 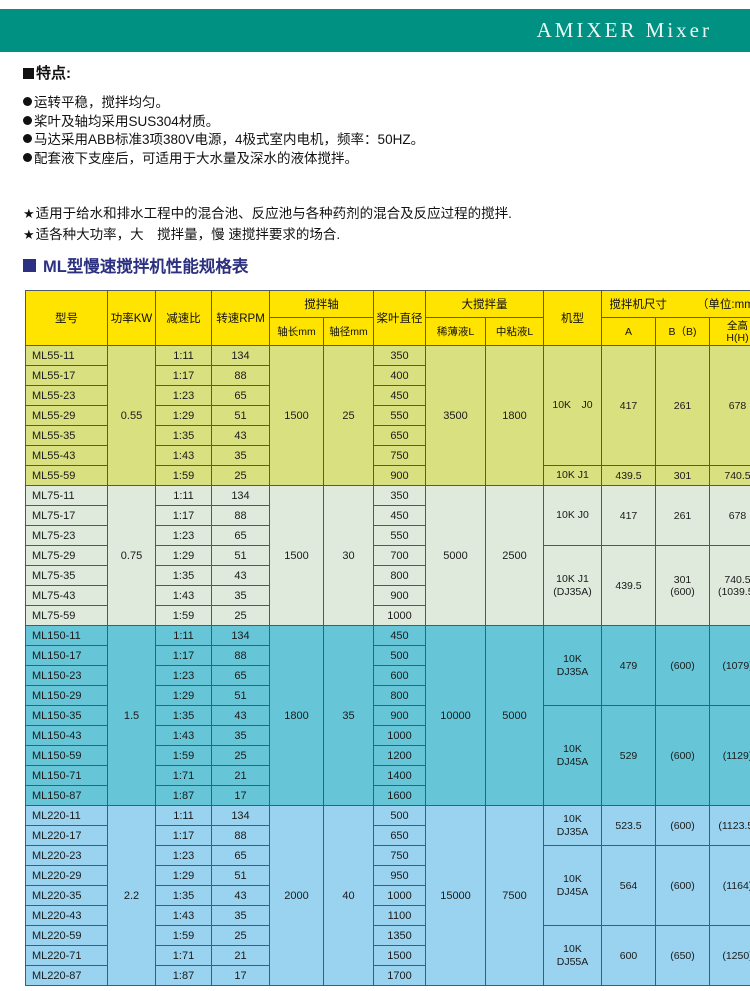 What do you see at coordinates (514, 555) in the screenshot?
I see `cell-medium-liquid: 2500` at bounding box center [514, 555].